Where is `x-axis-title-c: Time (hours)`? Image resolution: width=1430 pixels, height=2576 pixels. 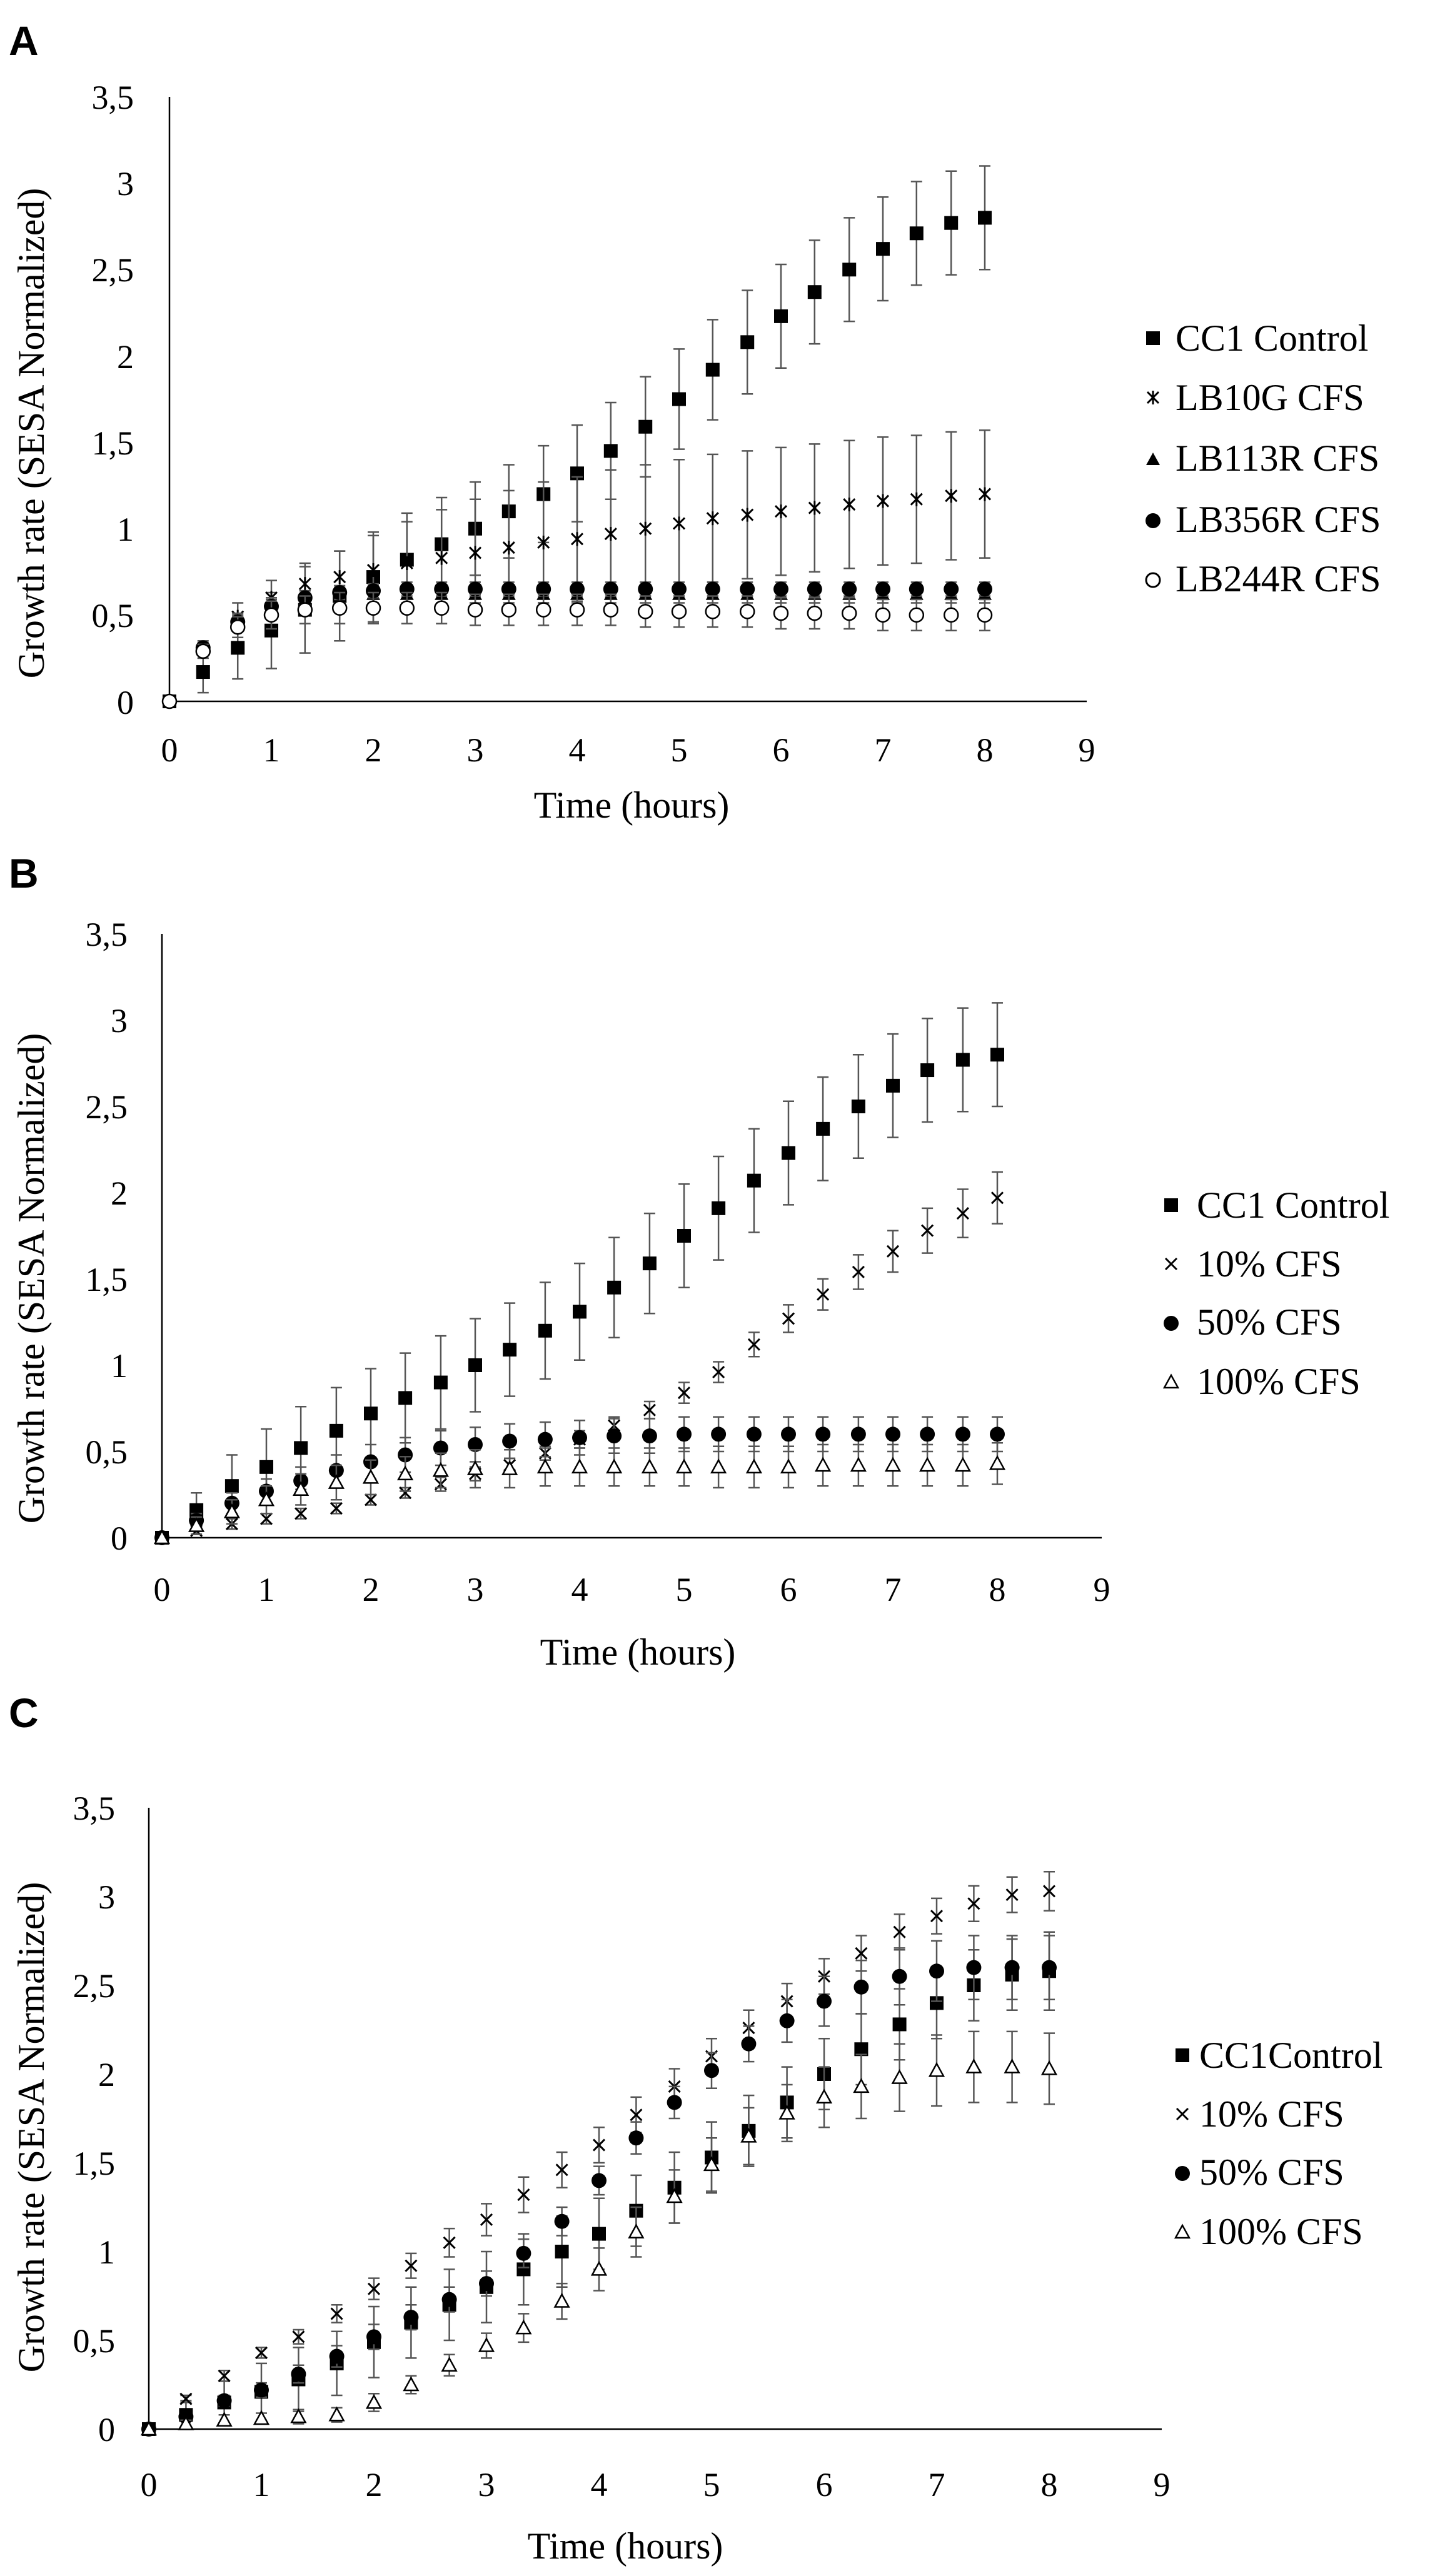
x-axis-title-c: Time (hours) is located at coordinates (625, 2546).